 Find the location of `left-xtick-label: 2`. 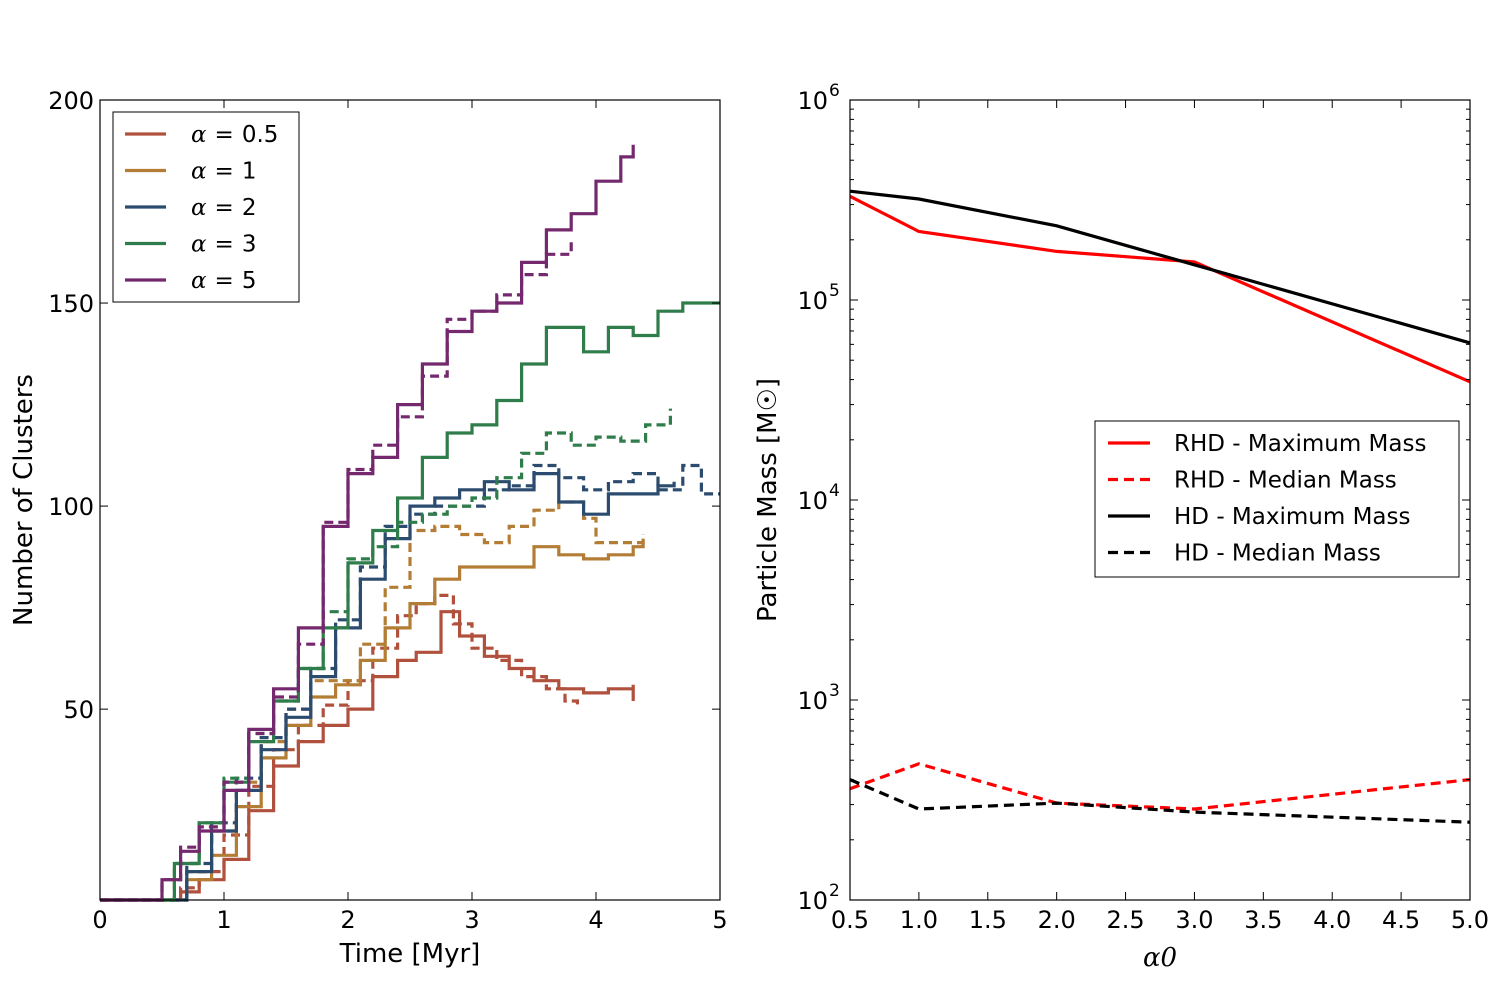

left-xtick-label: 2 is located at coordinates (347, 920).